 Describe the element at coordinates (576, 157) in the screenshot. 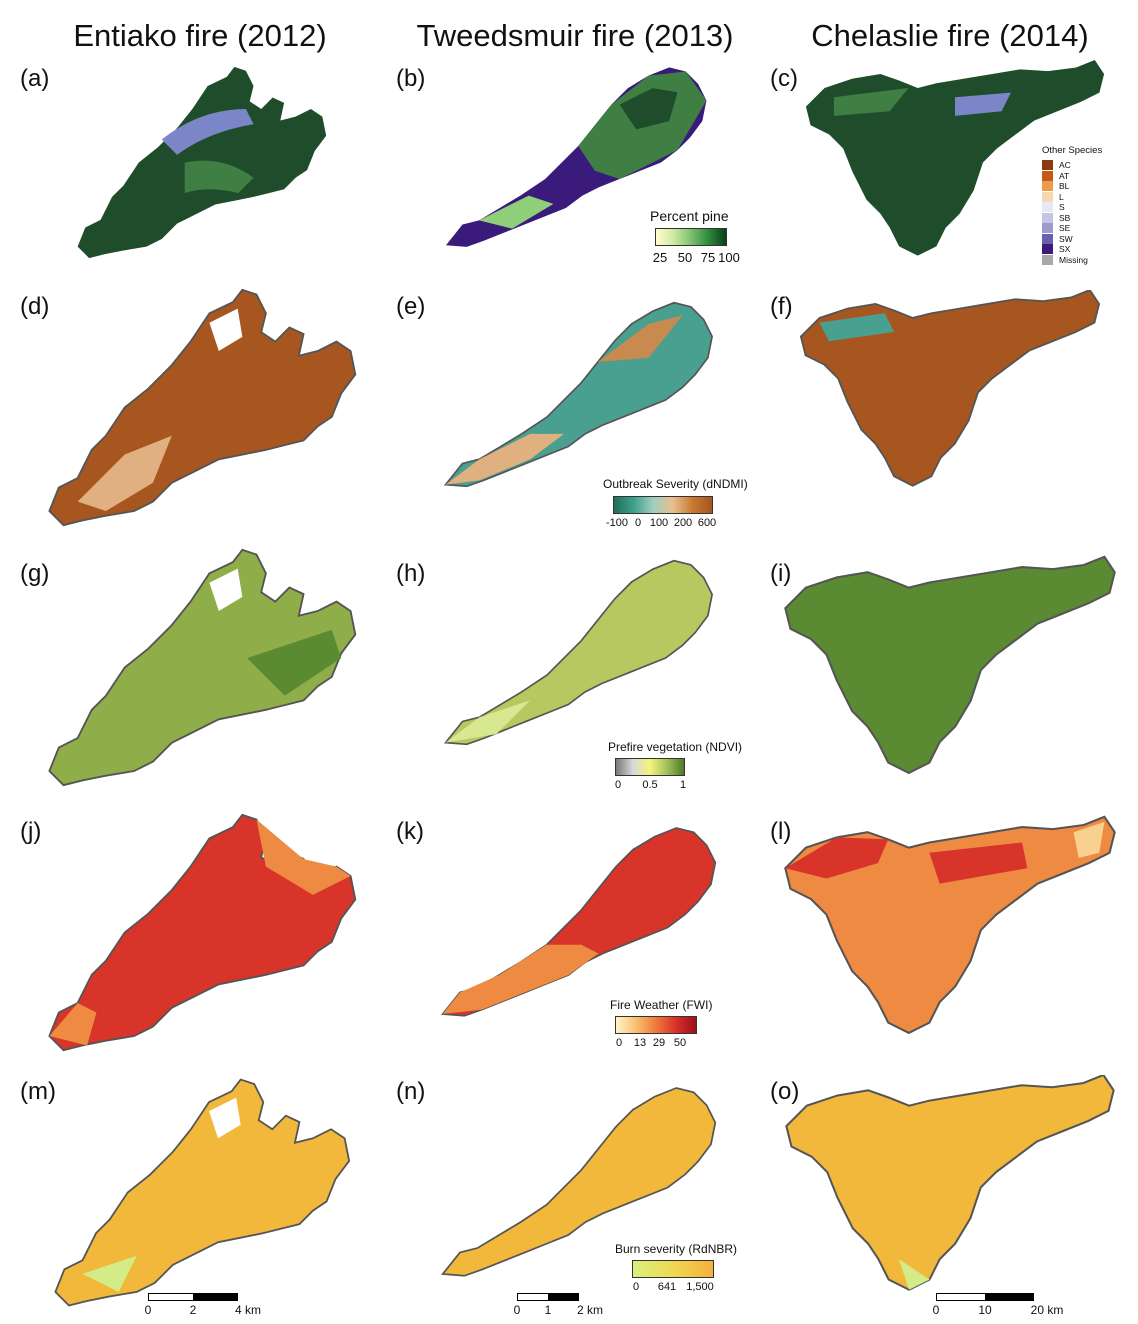

I see `map-tweedsmuir-pine` at that location.